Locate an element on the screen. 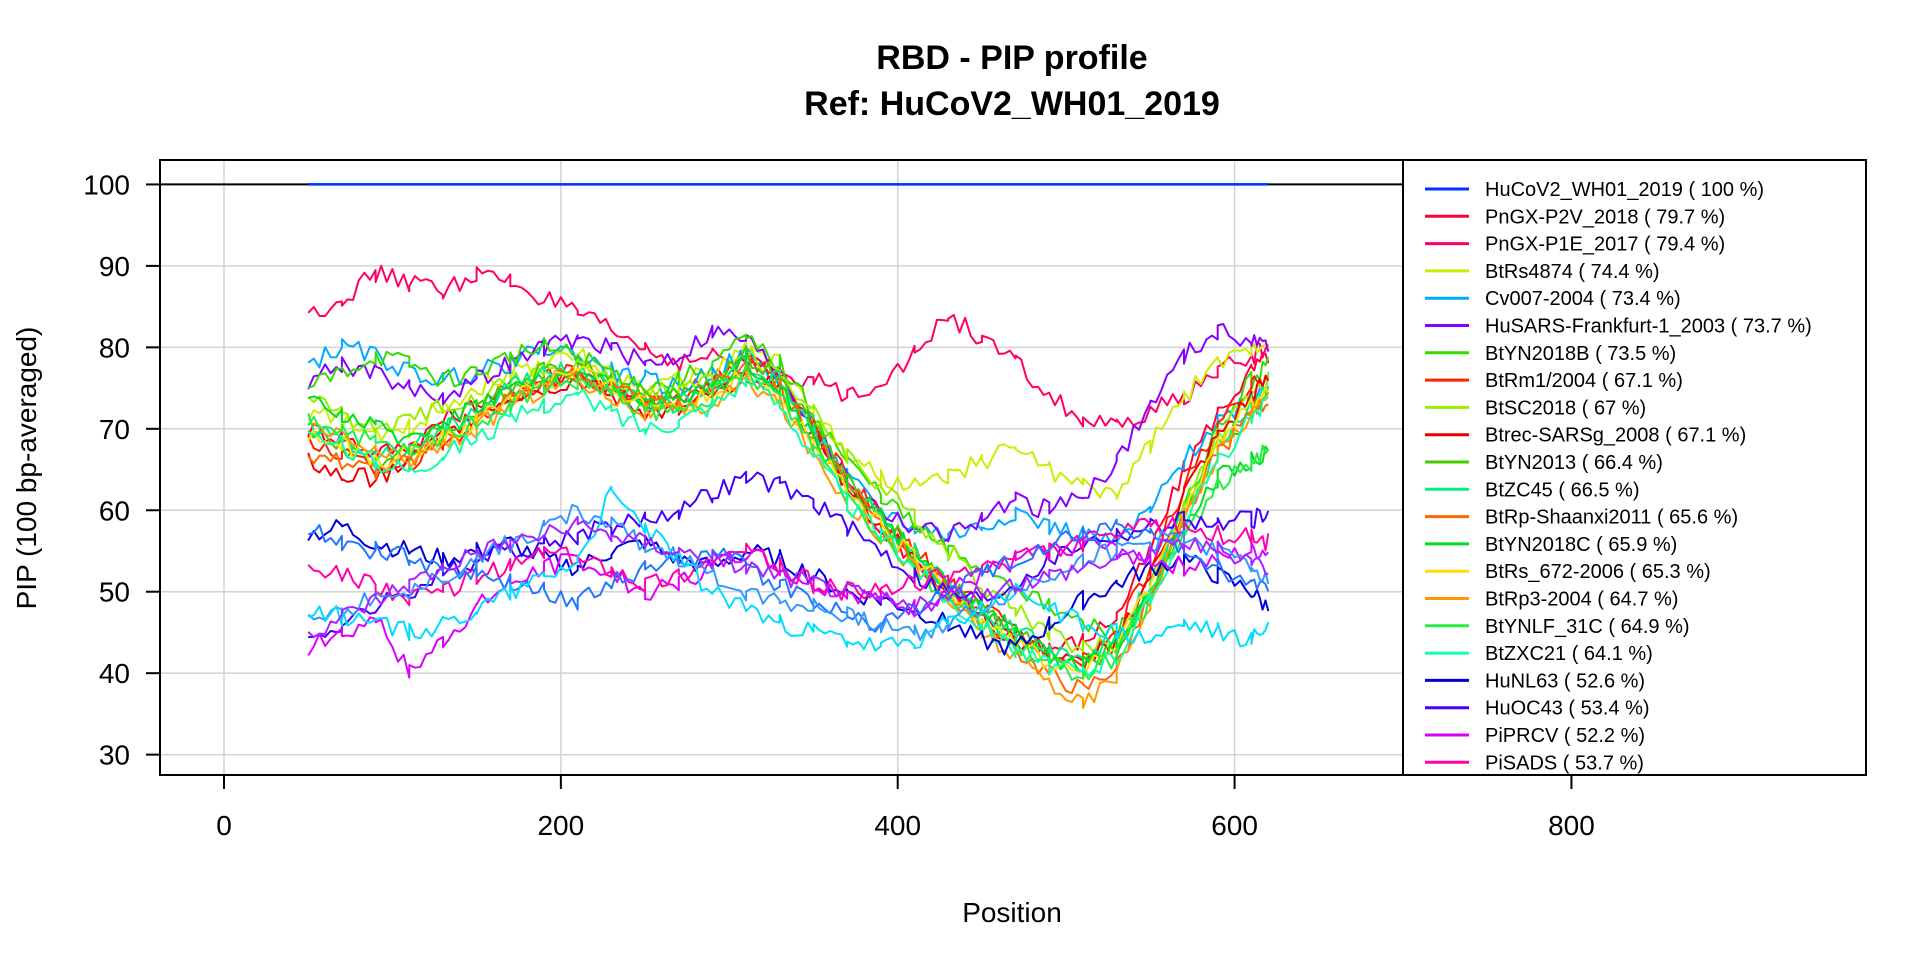  legend-label: PnGX-P1E_2017 ( 79.4 %) is located at coordinates (1605, 245).